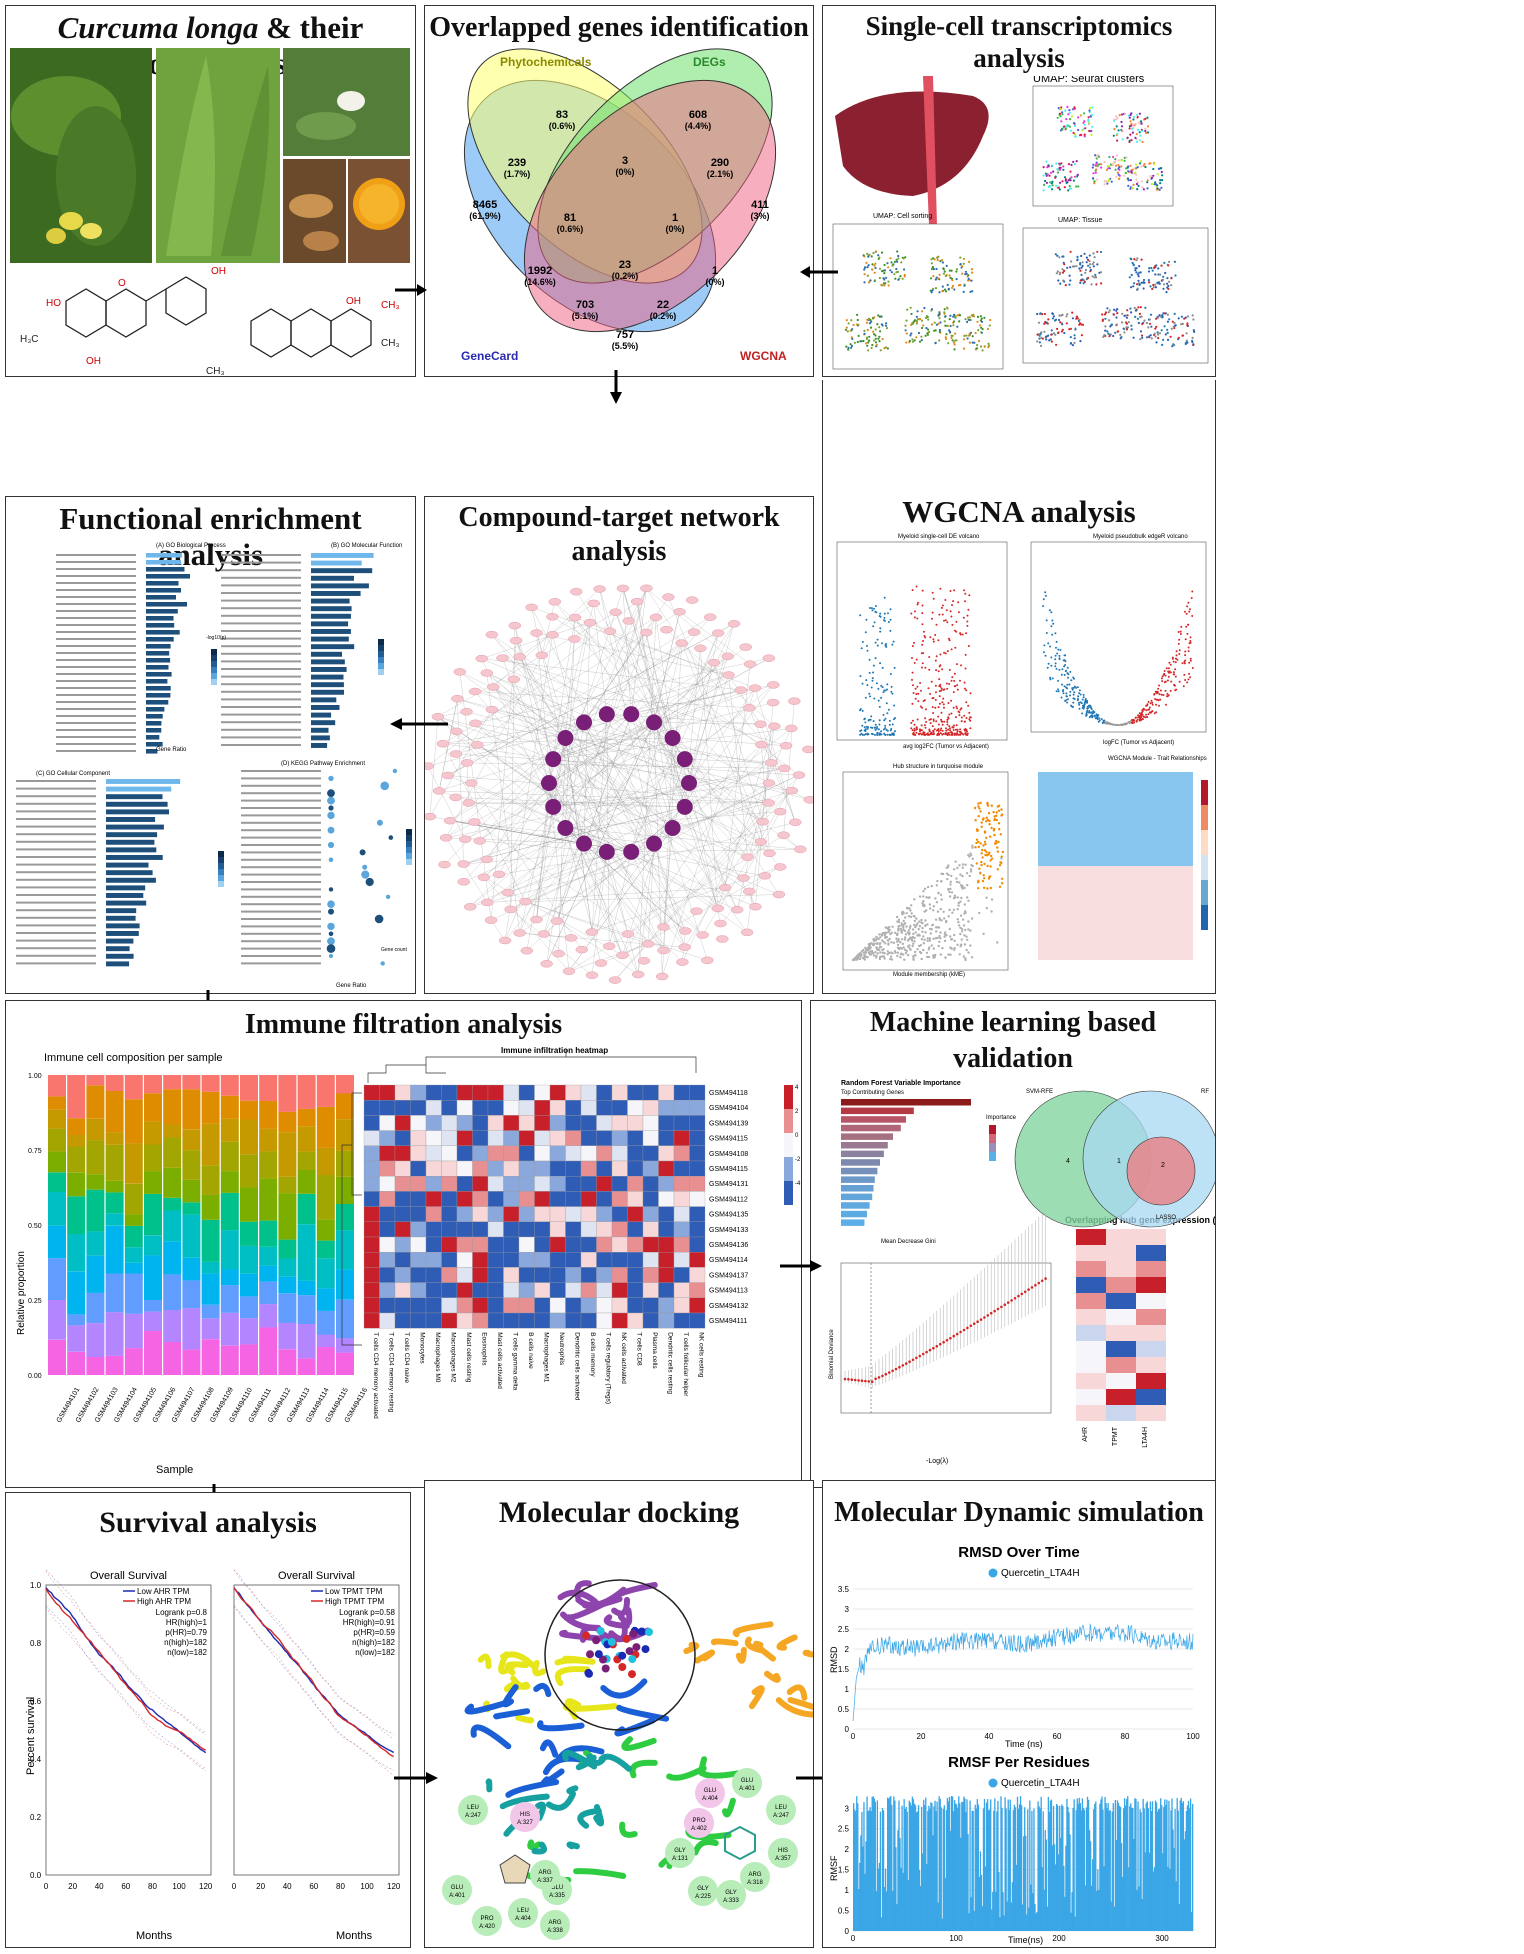  Describe the element at coordinates (1091, 1285) in the screenshot. I see `hub-heatmap-cell` at that location.